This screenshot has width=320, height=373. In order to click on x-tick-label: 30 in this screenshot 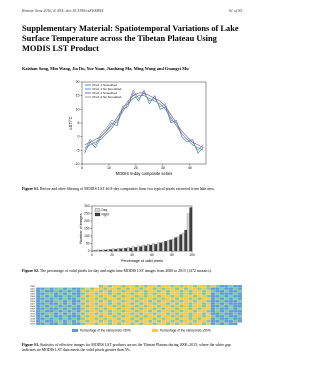, I will do `click(163, 168)`.